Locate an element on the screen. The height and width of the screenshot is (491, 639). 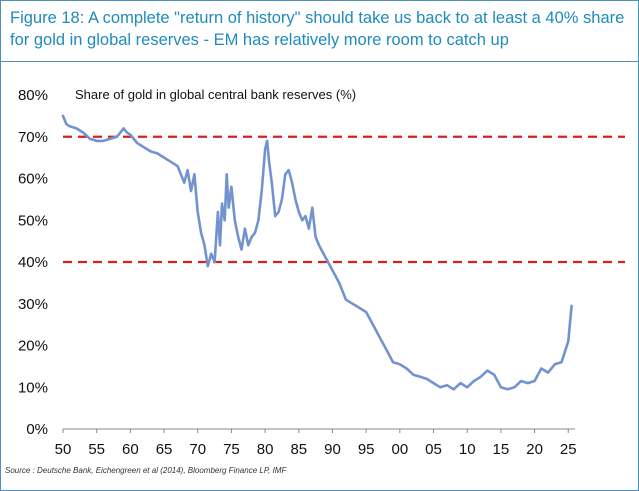
y-tick-label: 10% is located at coordinates (33, 387).